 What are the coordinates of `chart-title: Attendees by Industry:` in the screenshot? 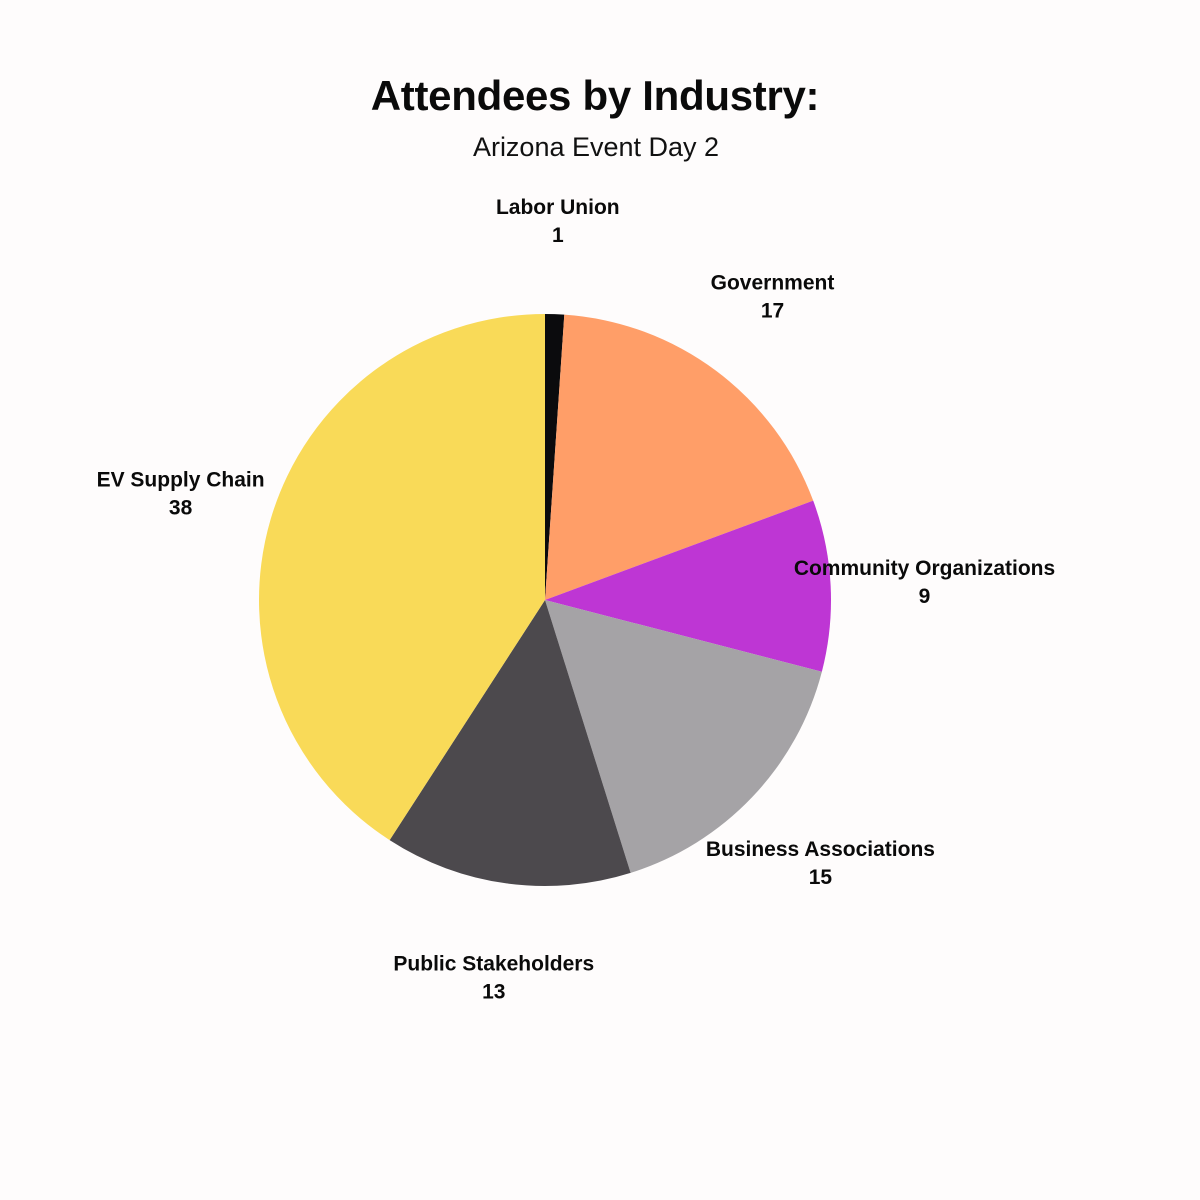 It's located at (595, 95).